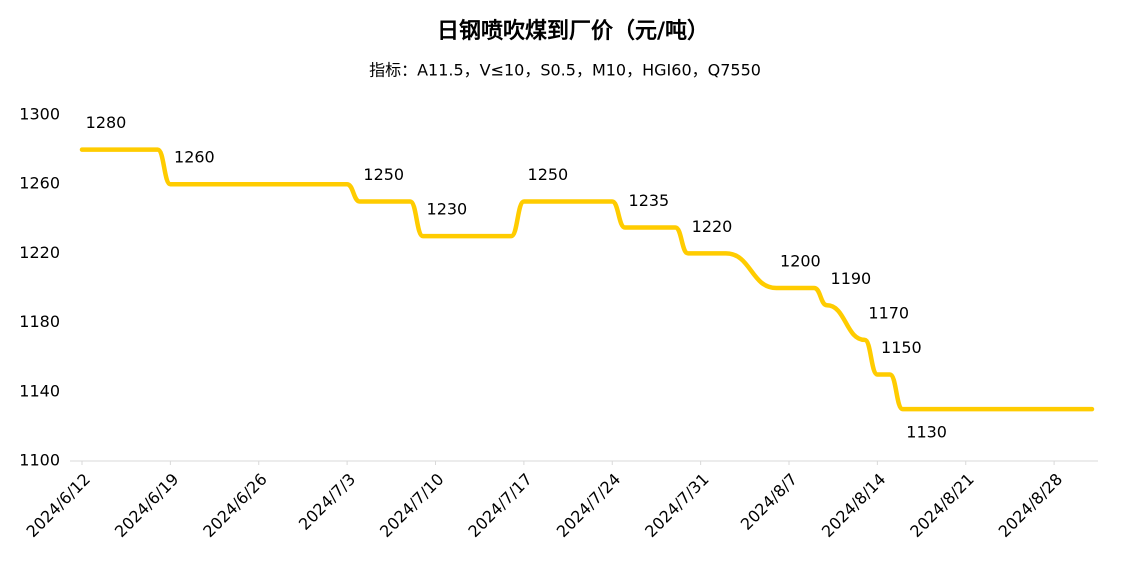  Describe the element at coordinates (194, 157) in the screenshot. I see `data-label: 1260` at that location.